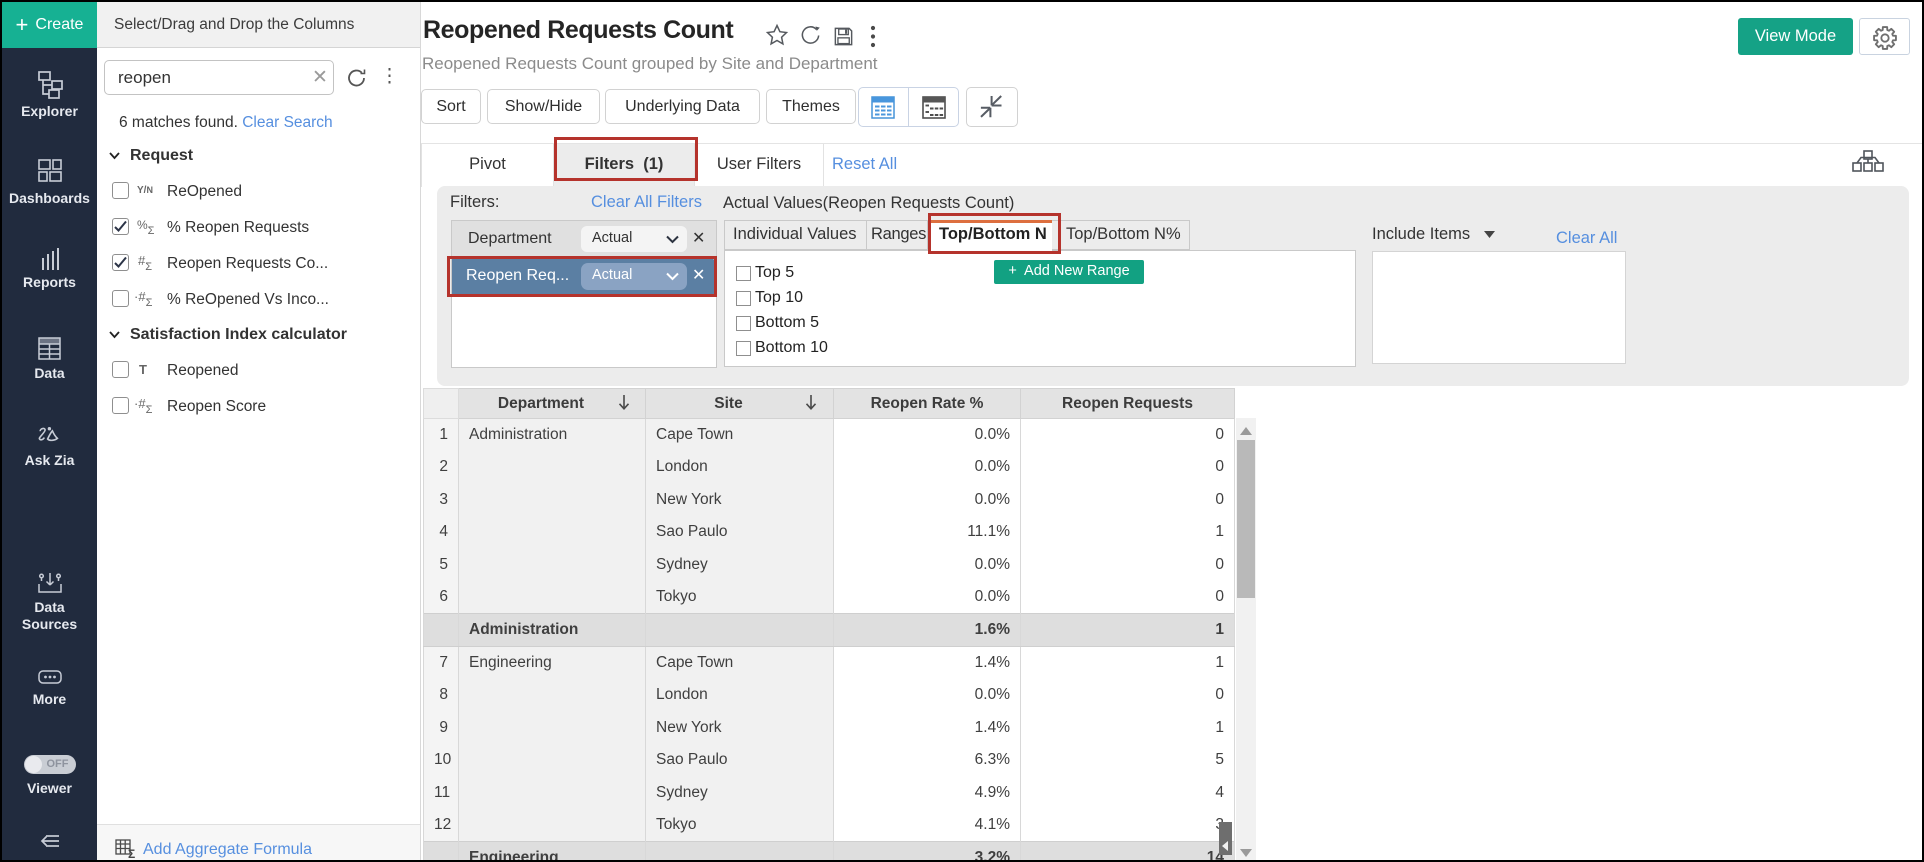 The image size is (1924, 862). I want to click on svg-text: Σ, so click(131, 853).